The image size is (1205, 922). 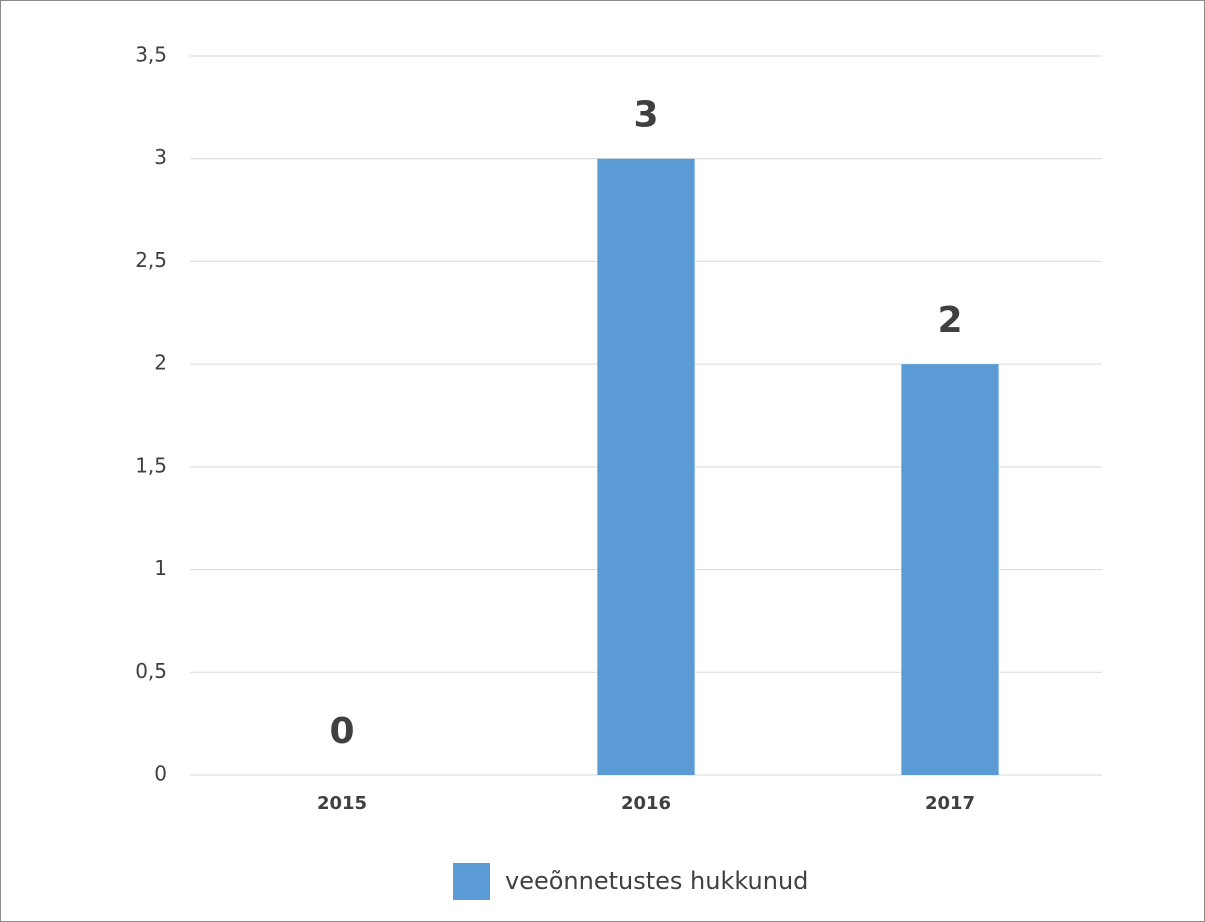 What do you see at coordinates (950, 803) in the screenshot?
I see `x-tick-label: 2017` at bounding box center [950, 803].